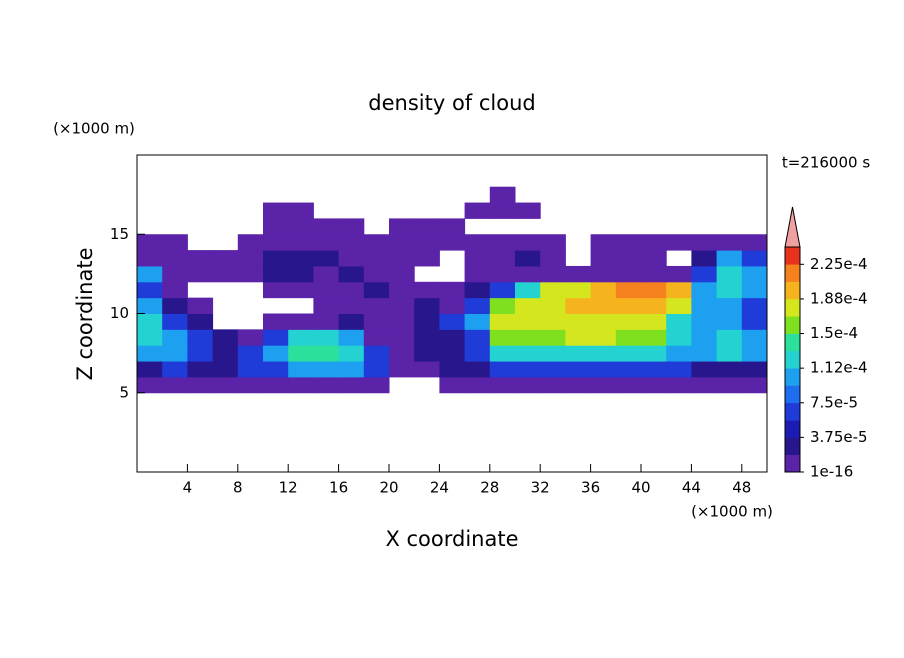  Describe the element at coordinates (439, 488) in the screenshot. I see `x-tick-label: 24` at that location.